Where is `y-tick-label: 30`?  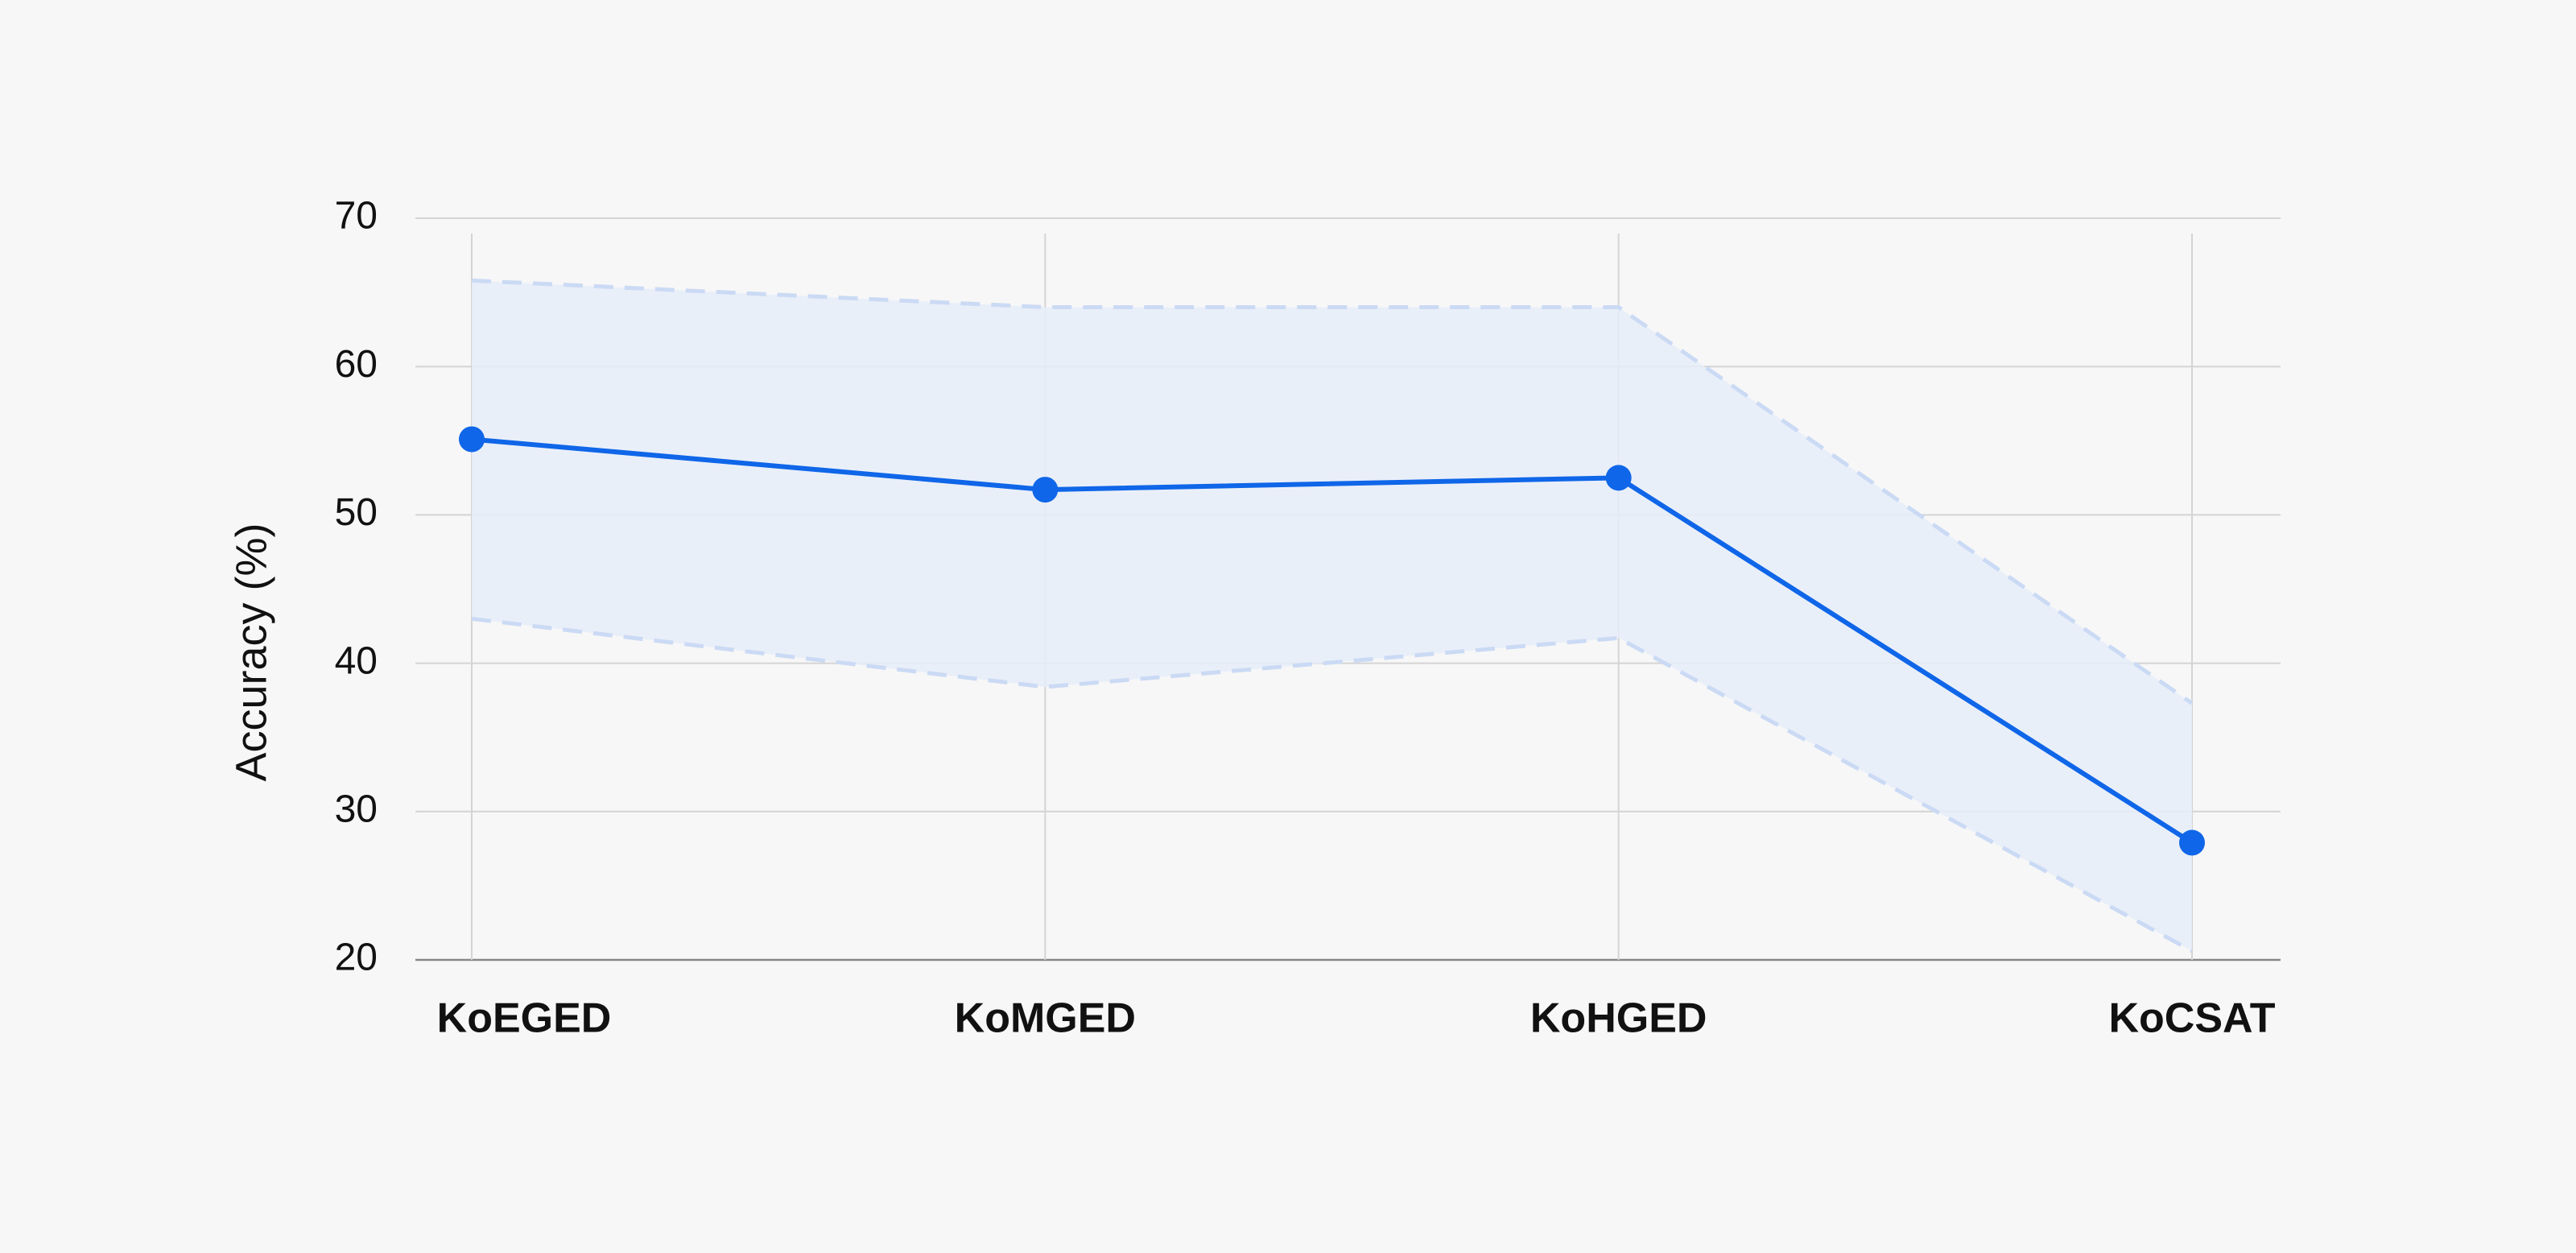
y-tick-label: 30 is located at coordinates (356, 809).